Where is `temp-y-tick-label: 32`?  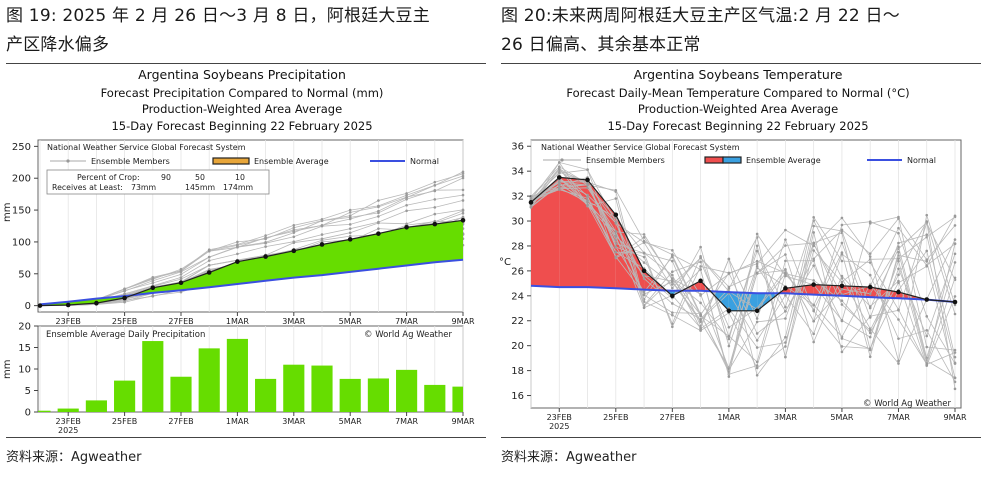
temp-y-tick-label: 32 is located at coordinates (517, 197).